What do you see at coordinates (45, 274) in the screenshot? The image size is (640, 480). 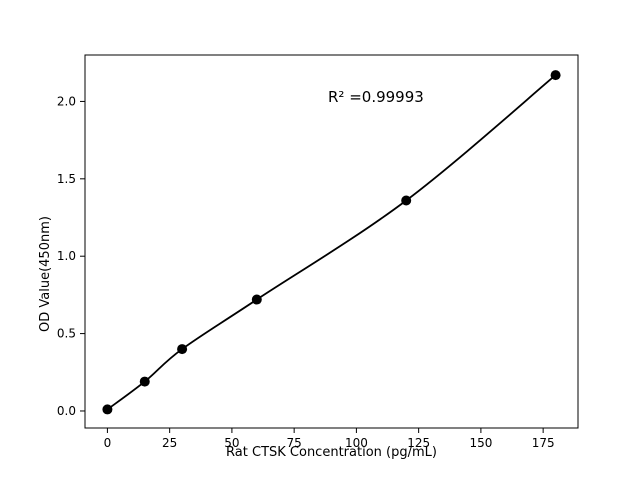 I see `y-axis-label: OD Value(450nm)` at bounding box center [45, 274].